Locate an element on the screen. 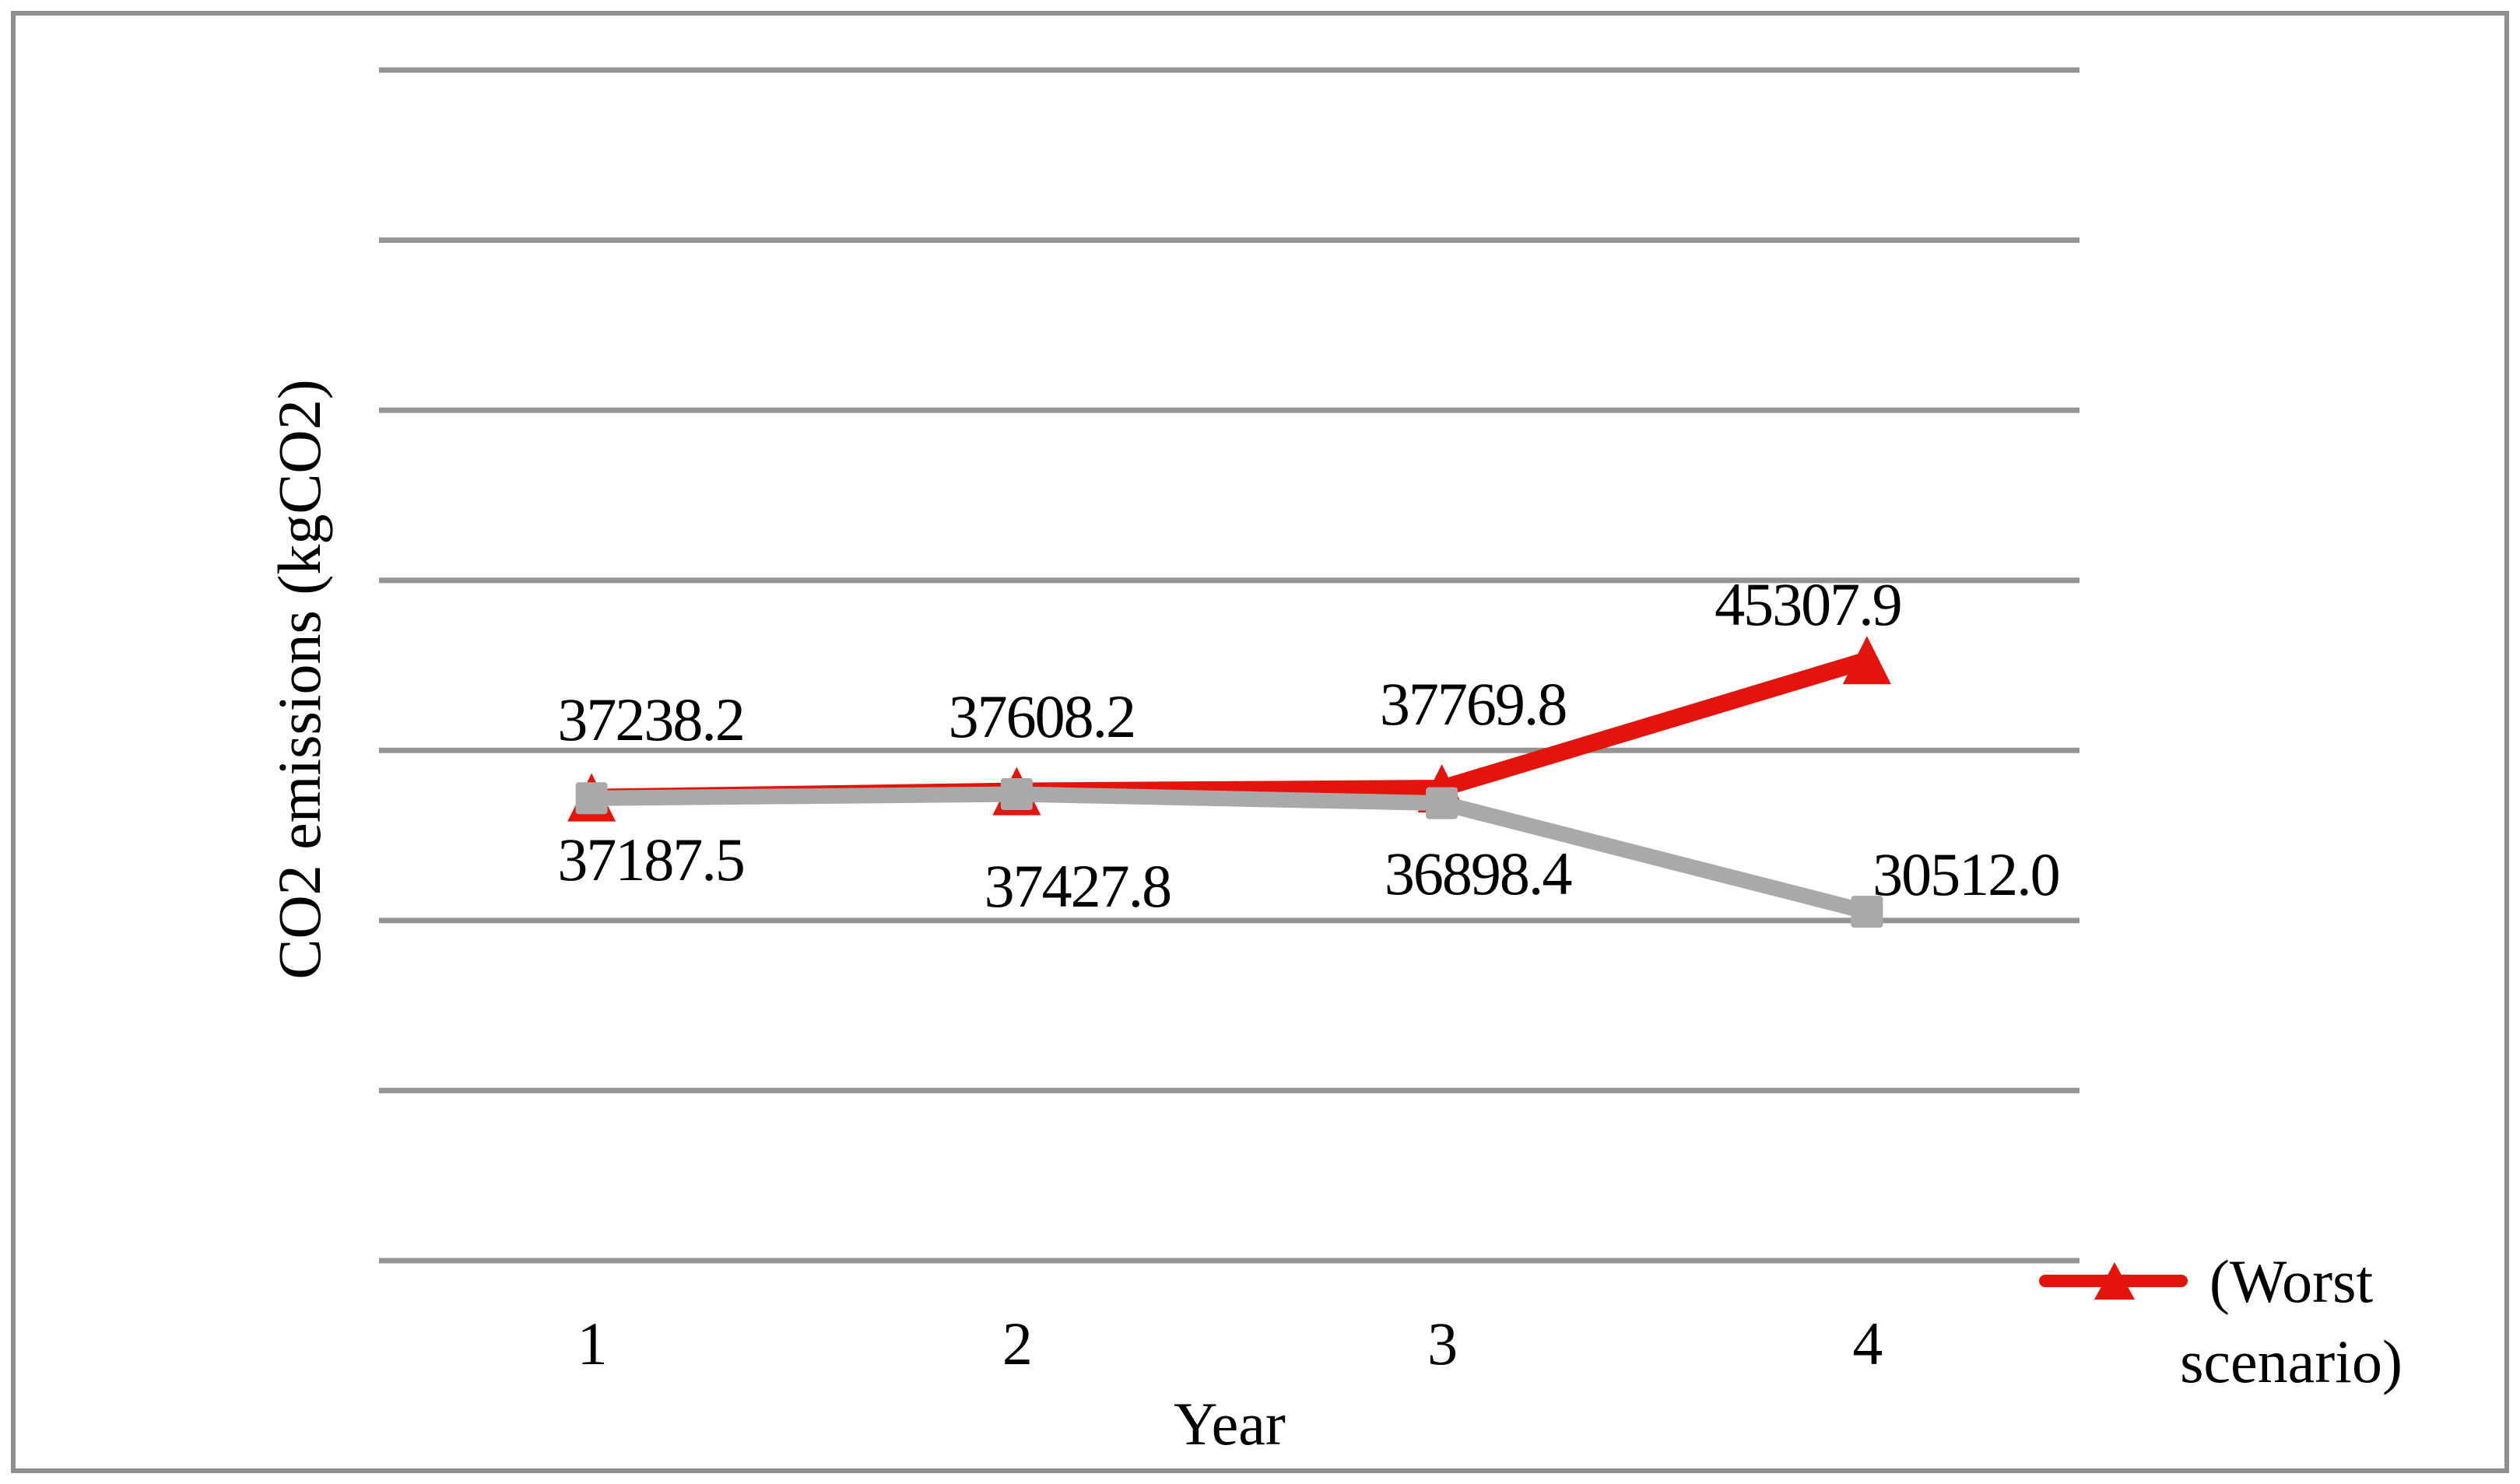 The height and width of the screenshot is (1484, 2520). series-worst-scenario-line is located at coordinates (1231, 728).